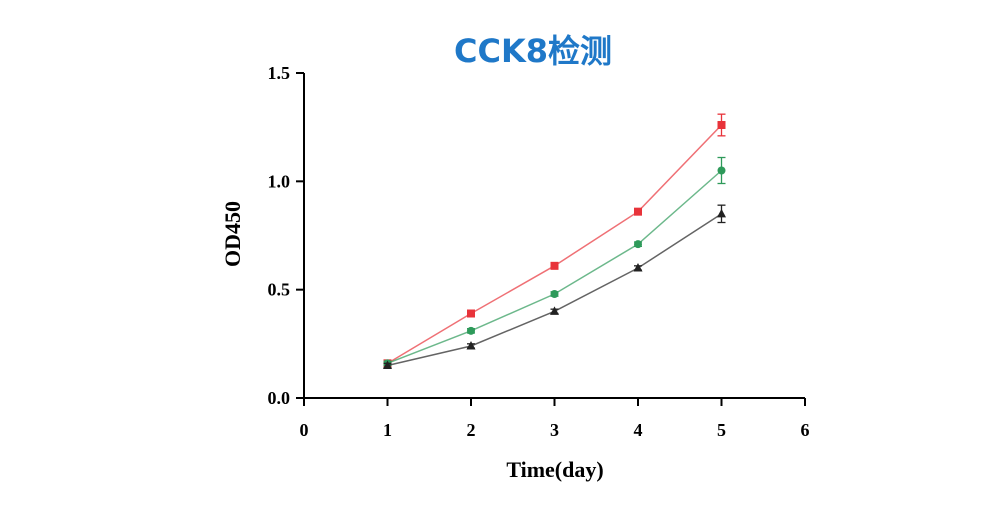 Image resolution: width=1000 pixels, height=522 pixels. I want to click on x-tick-label: 5, so click(721, 430).